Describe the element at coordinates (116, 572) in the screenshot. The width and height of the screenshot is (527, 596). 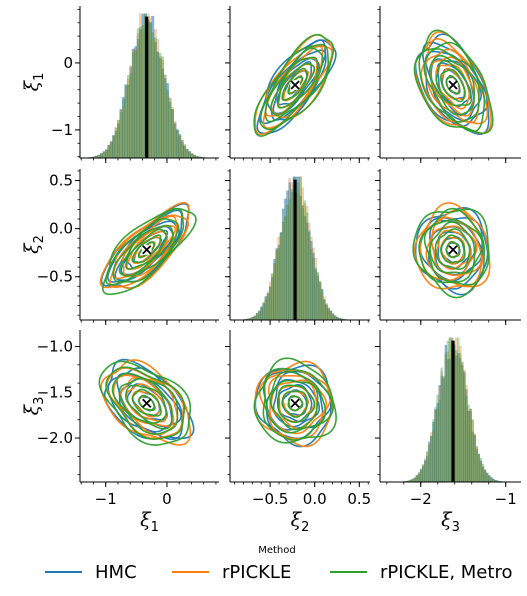
I see `legend-label: HMC` at that location.